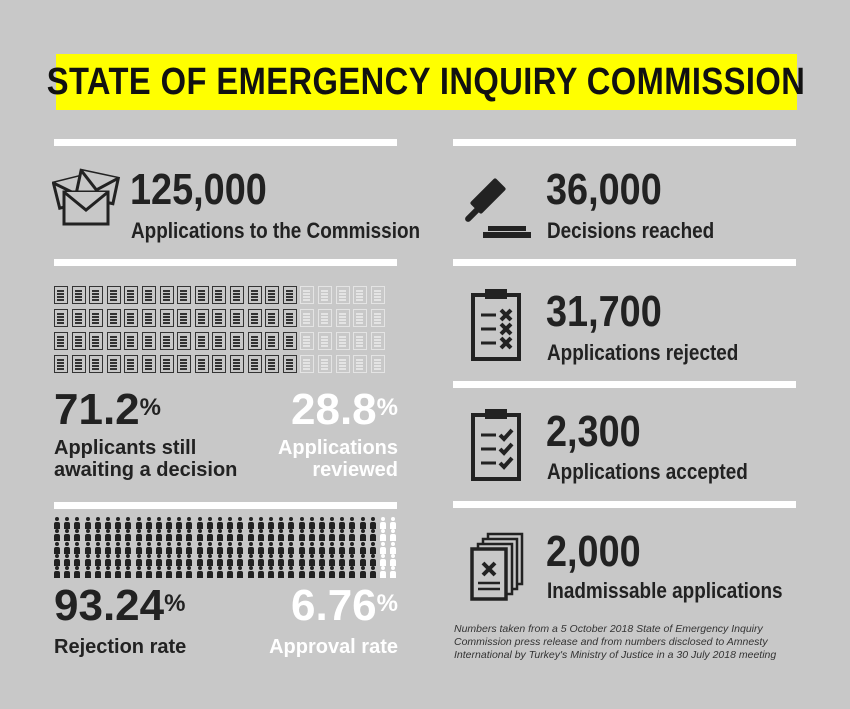 The width and height of the screenshot is (850, 709). What do you see at coordinates (198, 189) in the screenshot?
I see `applications-value: 125,000` at bounding box center [198, 189].